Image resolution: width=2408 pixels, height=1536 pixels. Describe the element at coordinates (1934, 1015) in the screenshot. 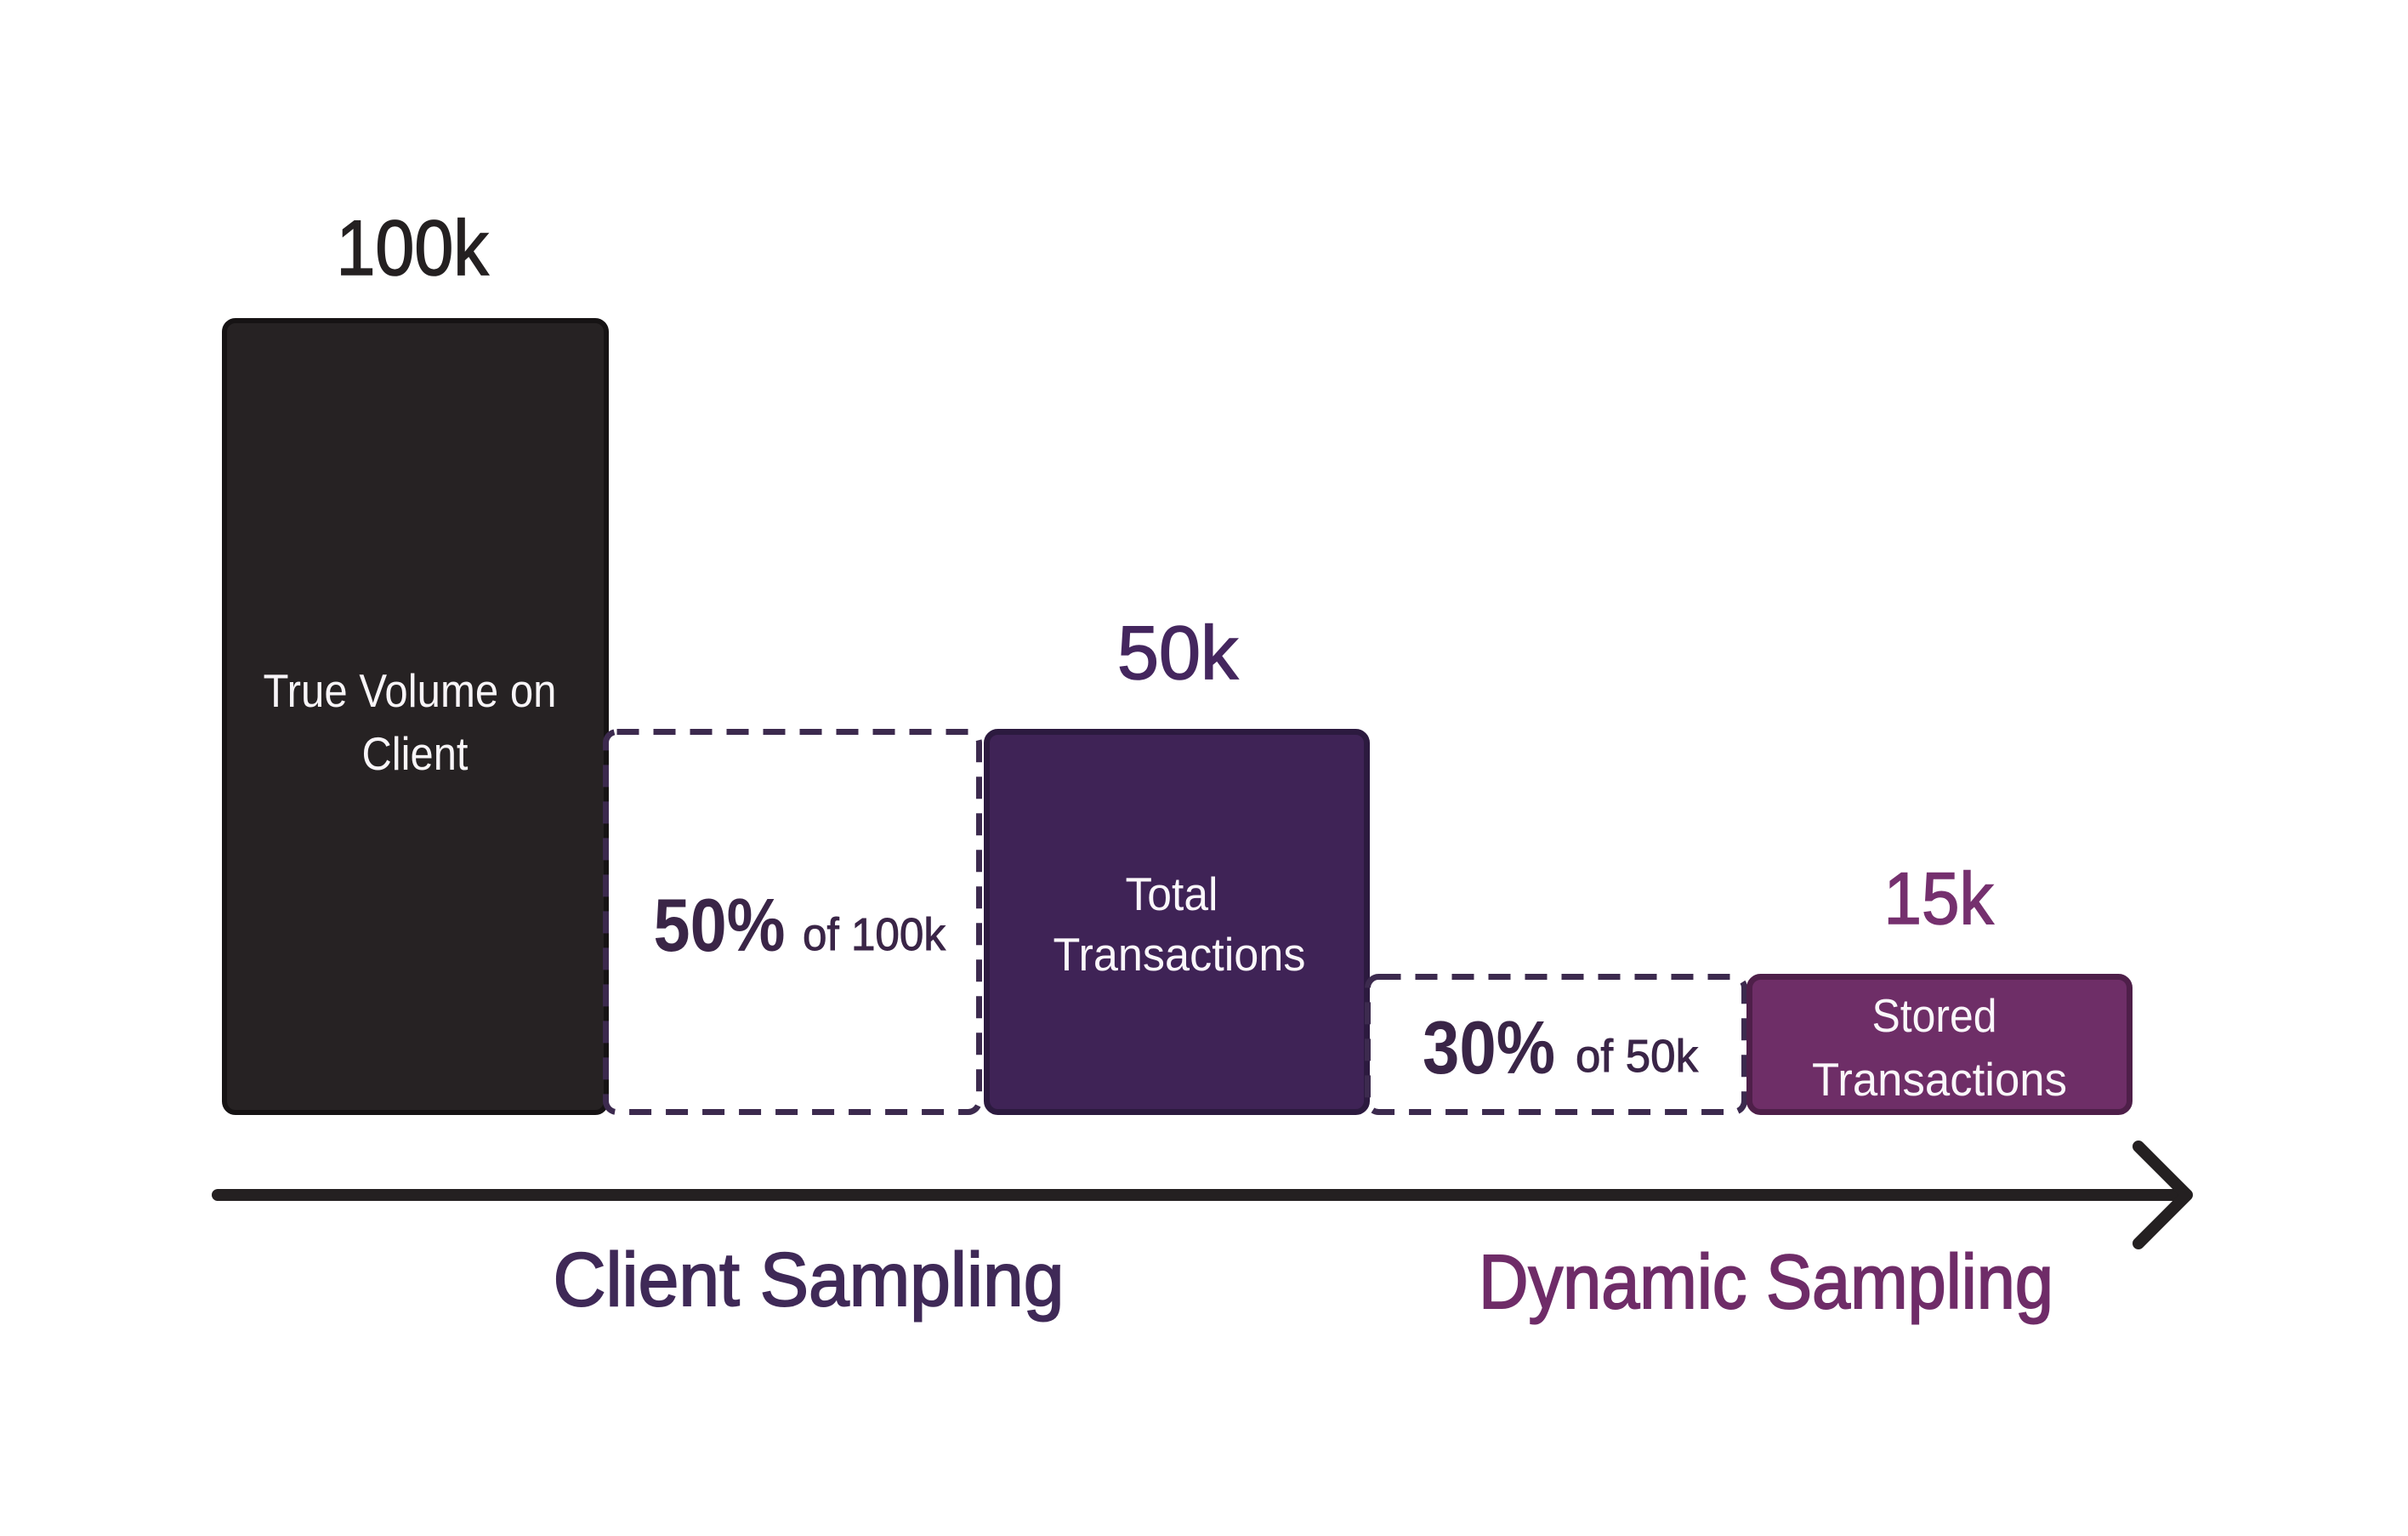

I see `svg-text: Stored` at that location.